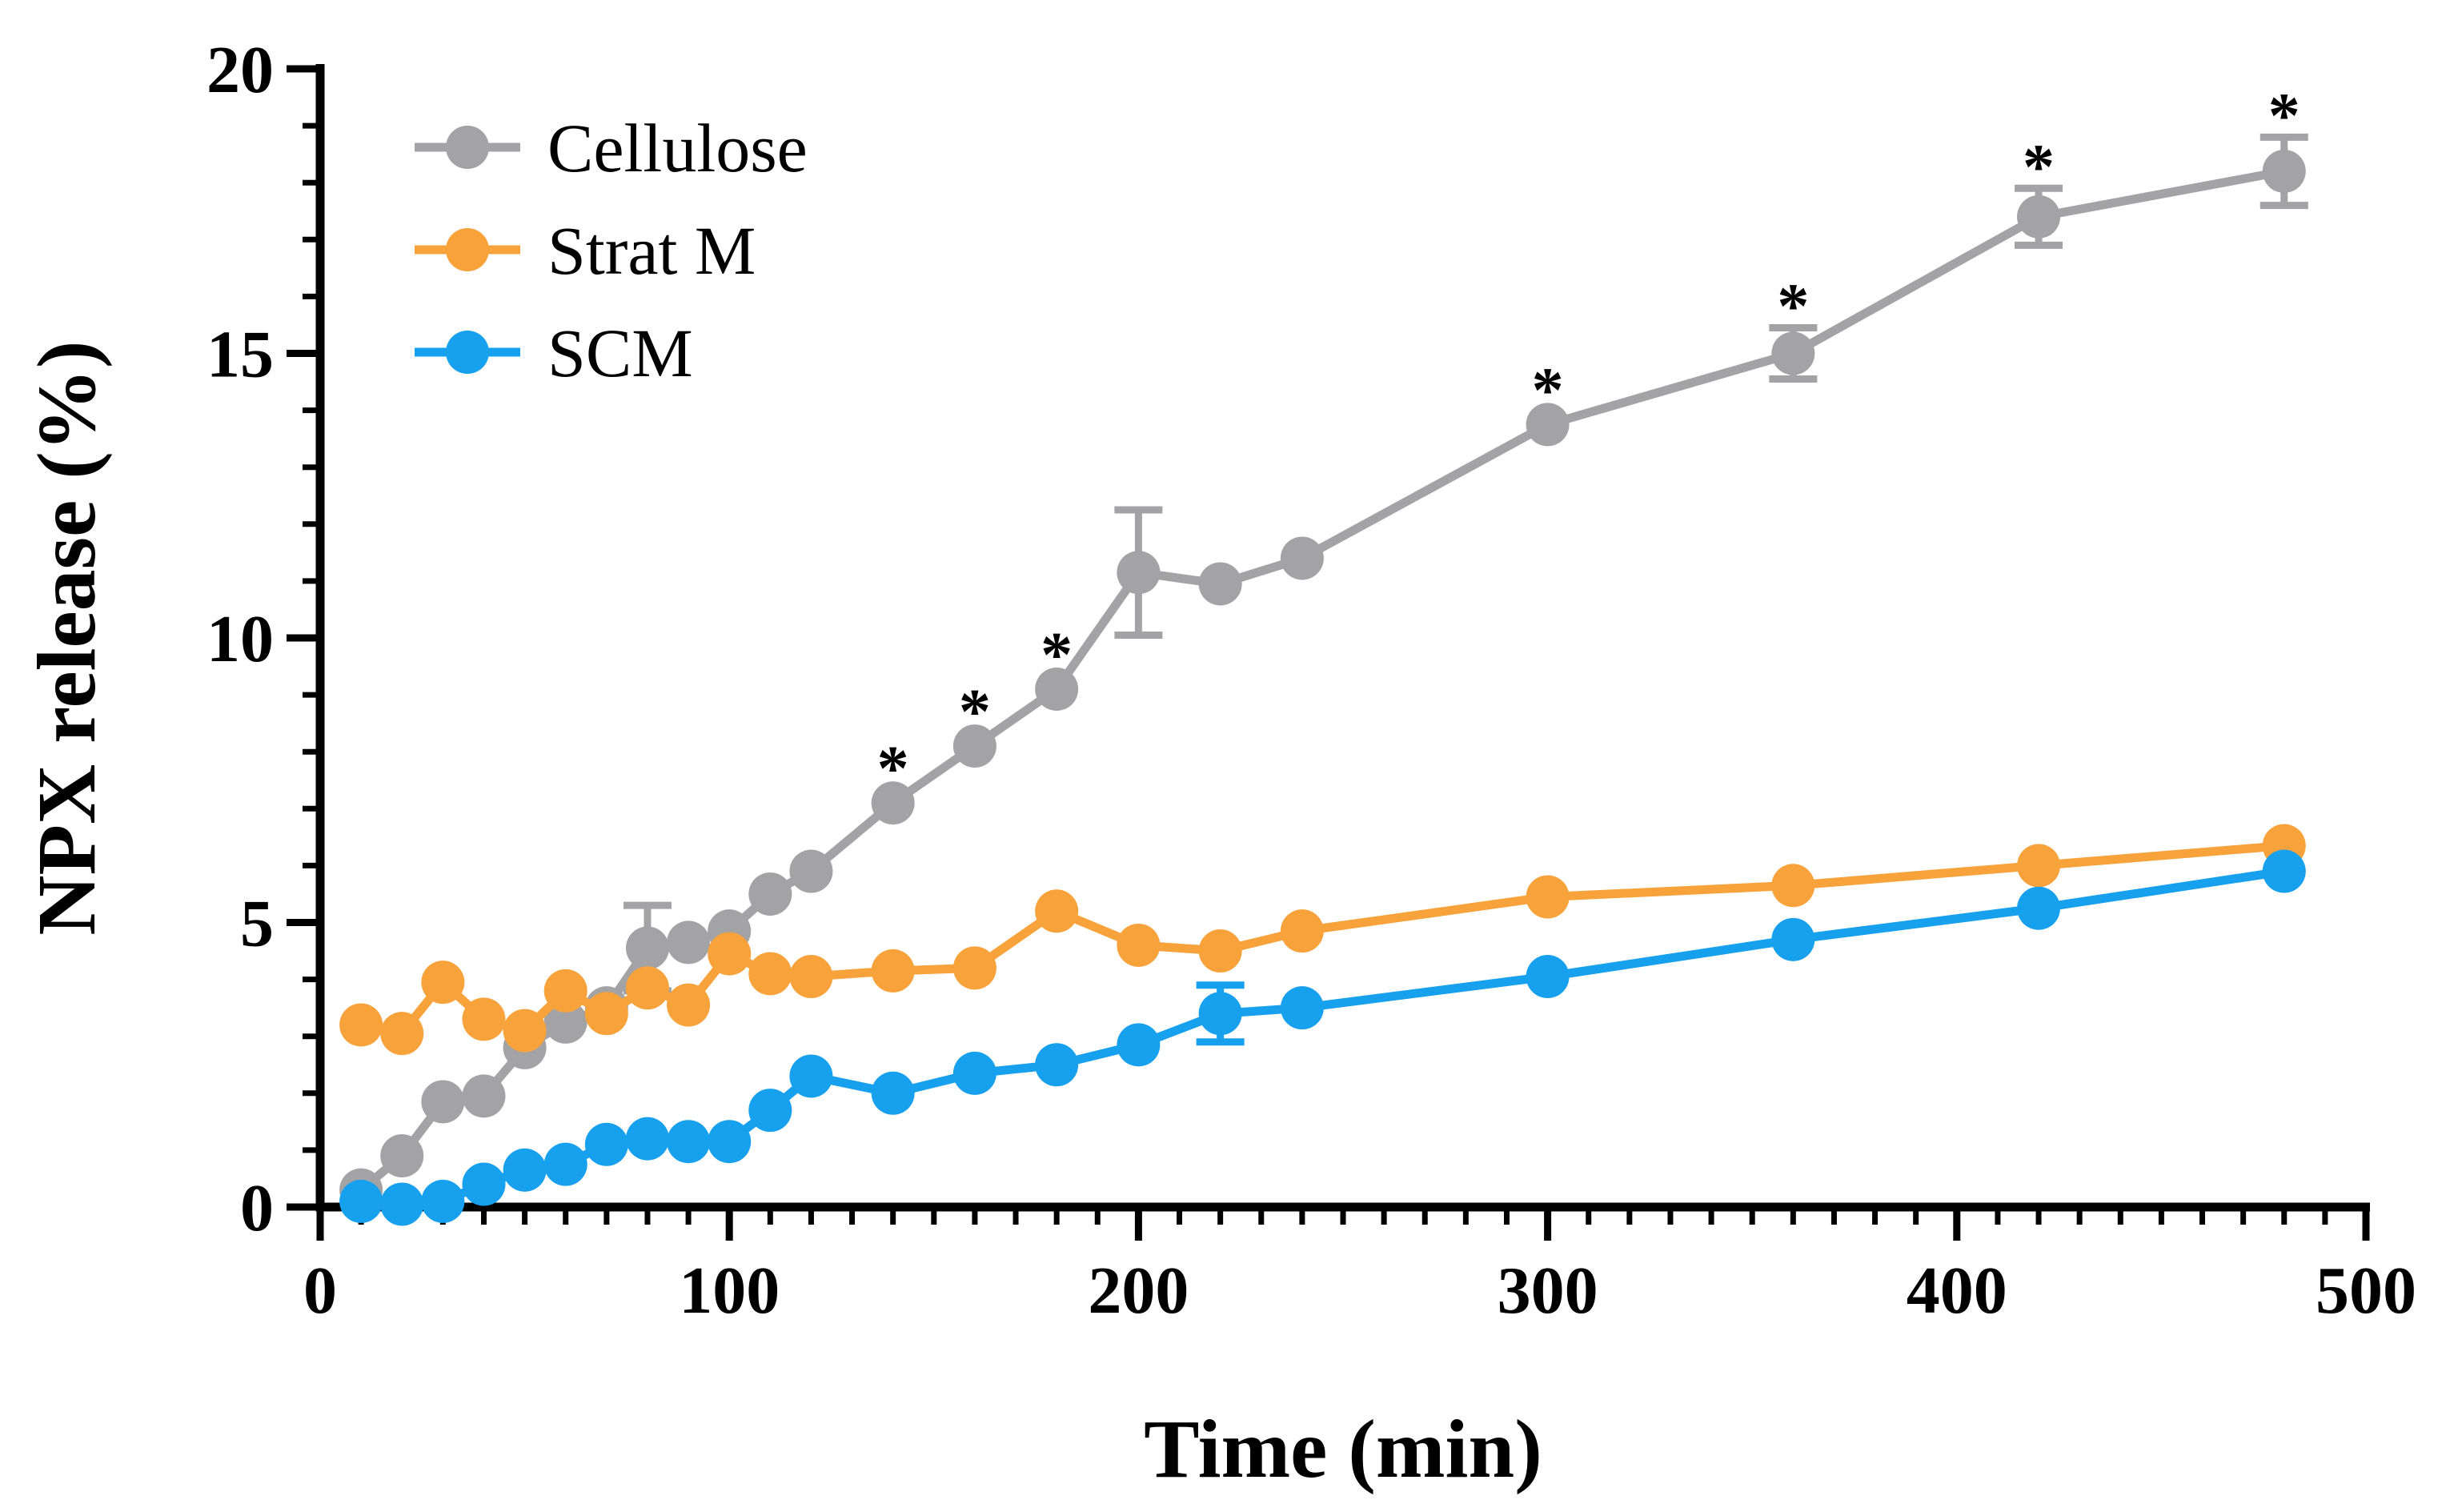 The width and height of the screenshot is (2454, 1512). I want to click on legend-label: Strat M, so click(651, 251).